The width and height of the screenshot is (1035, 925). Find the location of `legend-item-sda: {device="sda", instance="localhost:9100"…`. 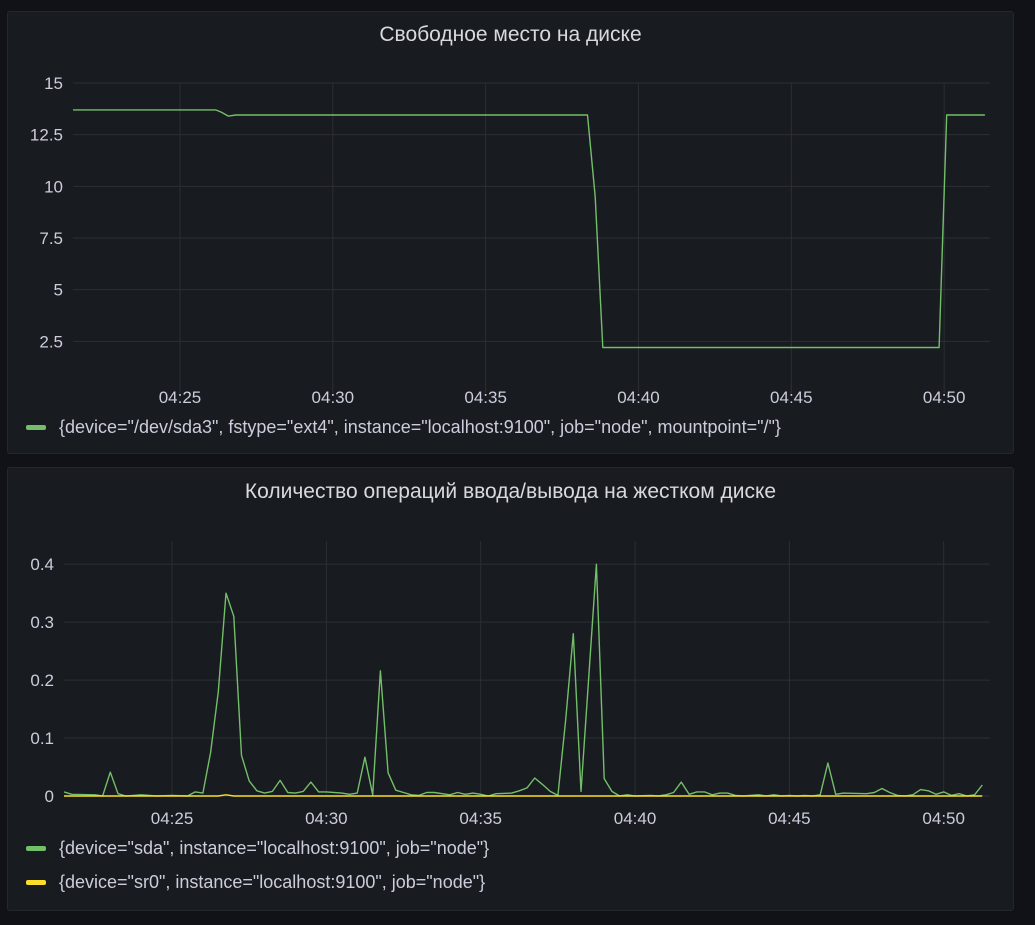

legend-item-sda: {device="sda", instance="localhost:9100"… is located at coordinates (257, 848).